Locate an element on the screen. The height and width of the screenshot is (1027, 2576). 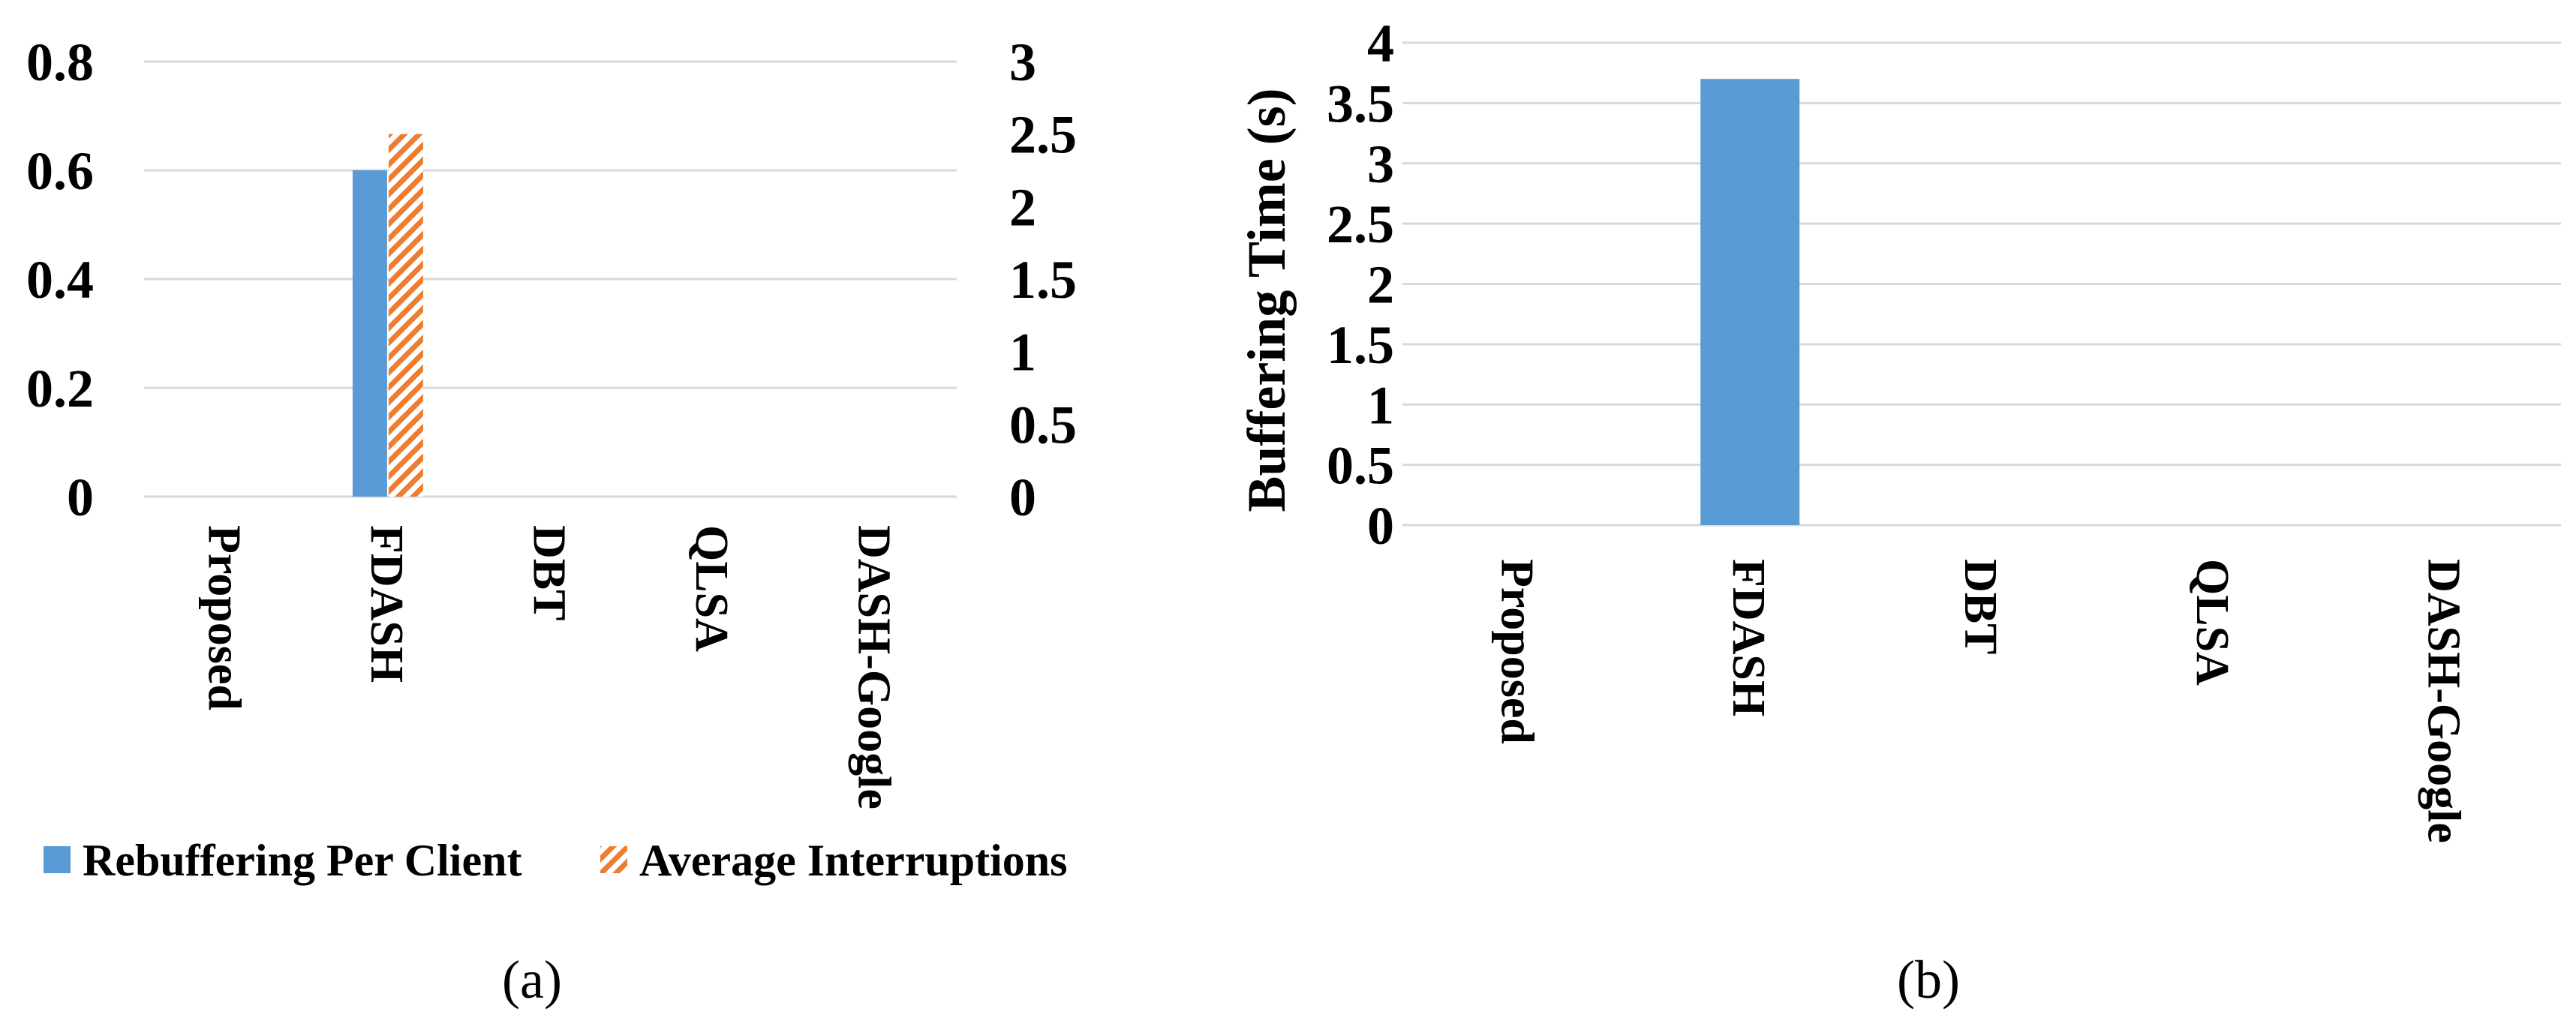
chart-b-category-label: DBT is located at coordinates (1980, 606).